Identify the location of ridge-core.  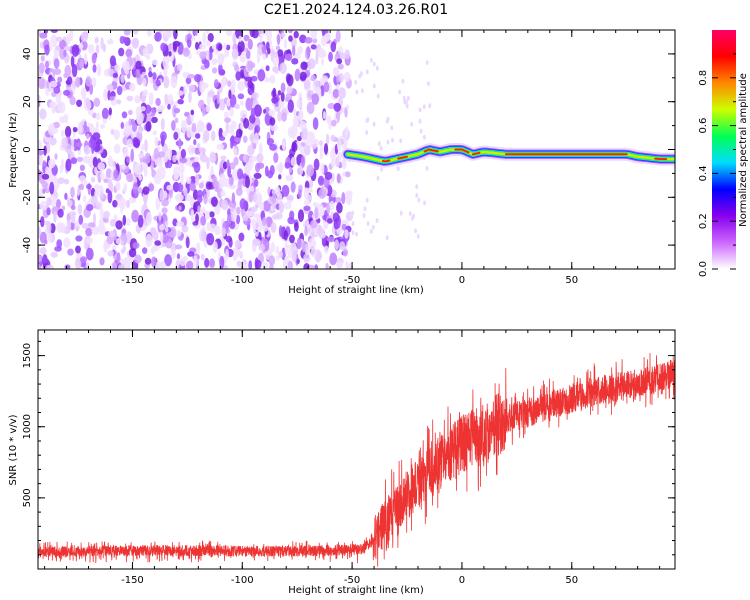
(402, 157).